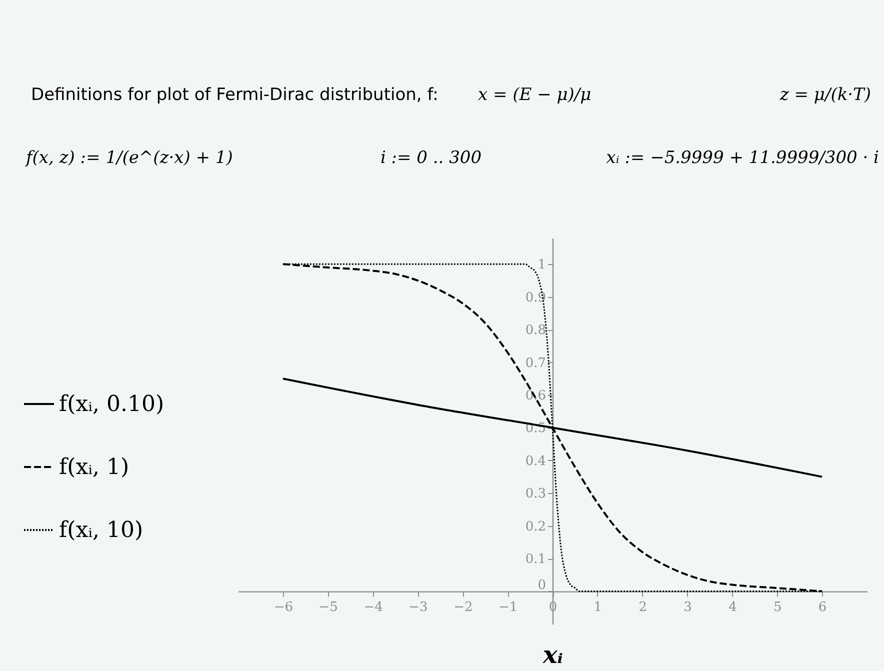  What do you see at coordinates (824, 95) in the screenshot?
I see `text: z = μ/(k·T)` at bounding box center [824, 95].